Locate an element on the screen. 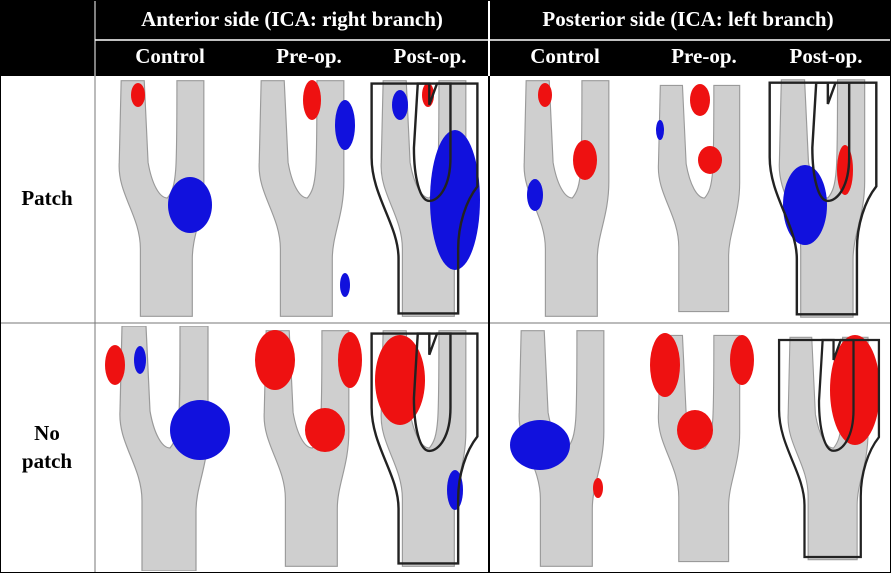  header-bg is located at coordinates (445, 38).